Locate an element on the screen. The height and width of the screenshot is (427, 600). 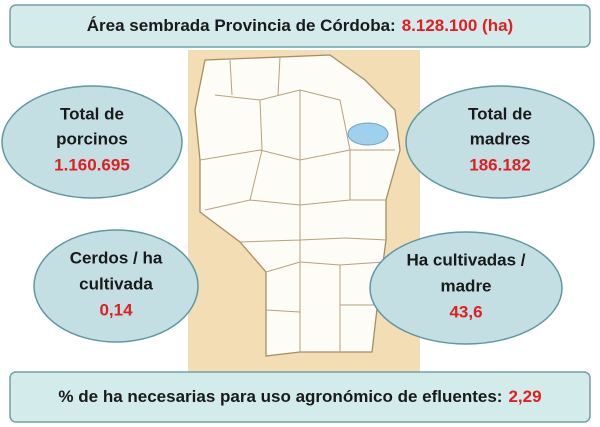
bubble-value: 1.160.695 is located at coordinates (92, 164).